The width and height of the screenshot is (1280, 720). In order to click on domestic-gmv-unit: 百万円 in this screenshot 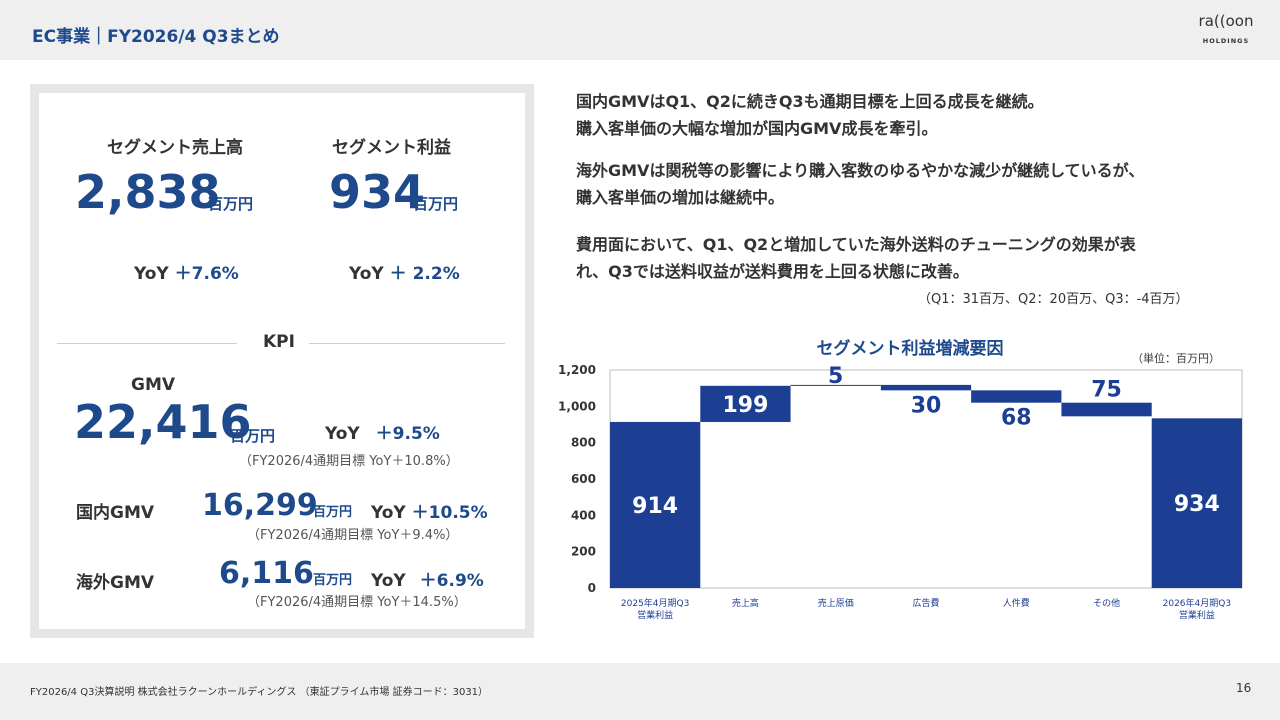, I will do `click(333, 512)`.